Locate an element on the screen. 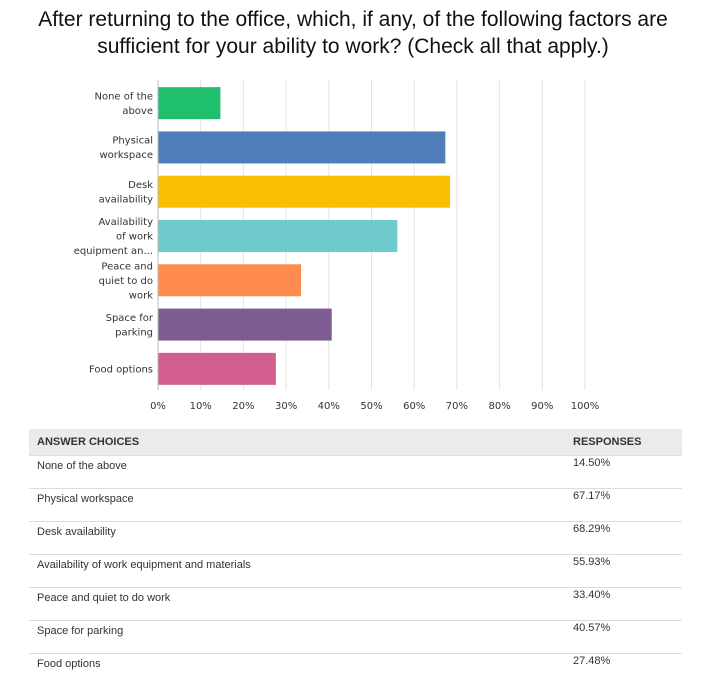 This screenshot has height=686, width=706. x-tick-label: 30% is located at coordinates (286, 406).